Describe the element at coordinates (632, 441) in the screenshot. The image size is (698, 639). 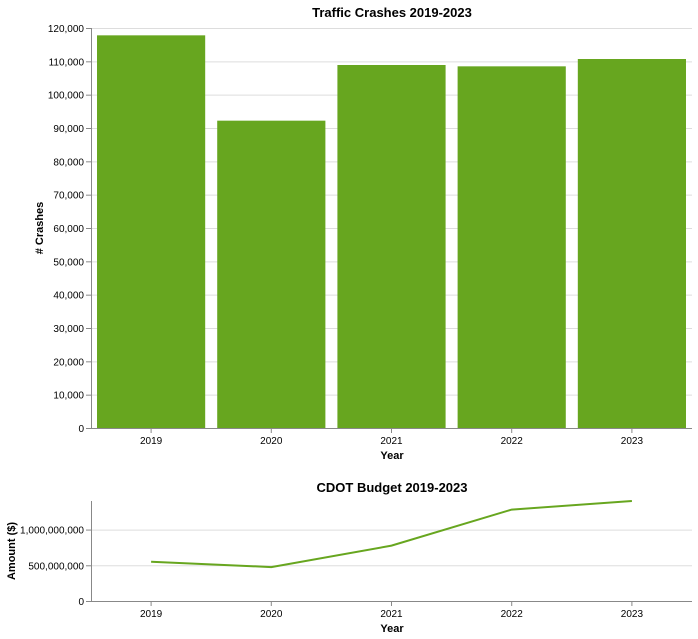
I see `crashes-x-tick-label: 2023` at that location.